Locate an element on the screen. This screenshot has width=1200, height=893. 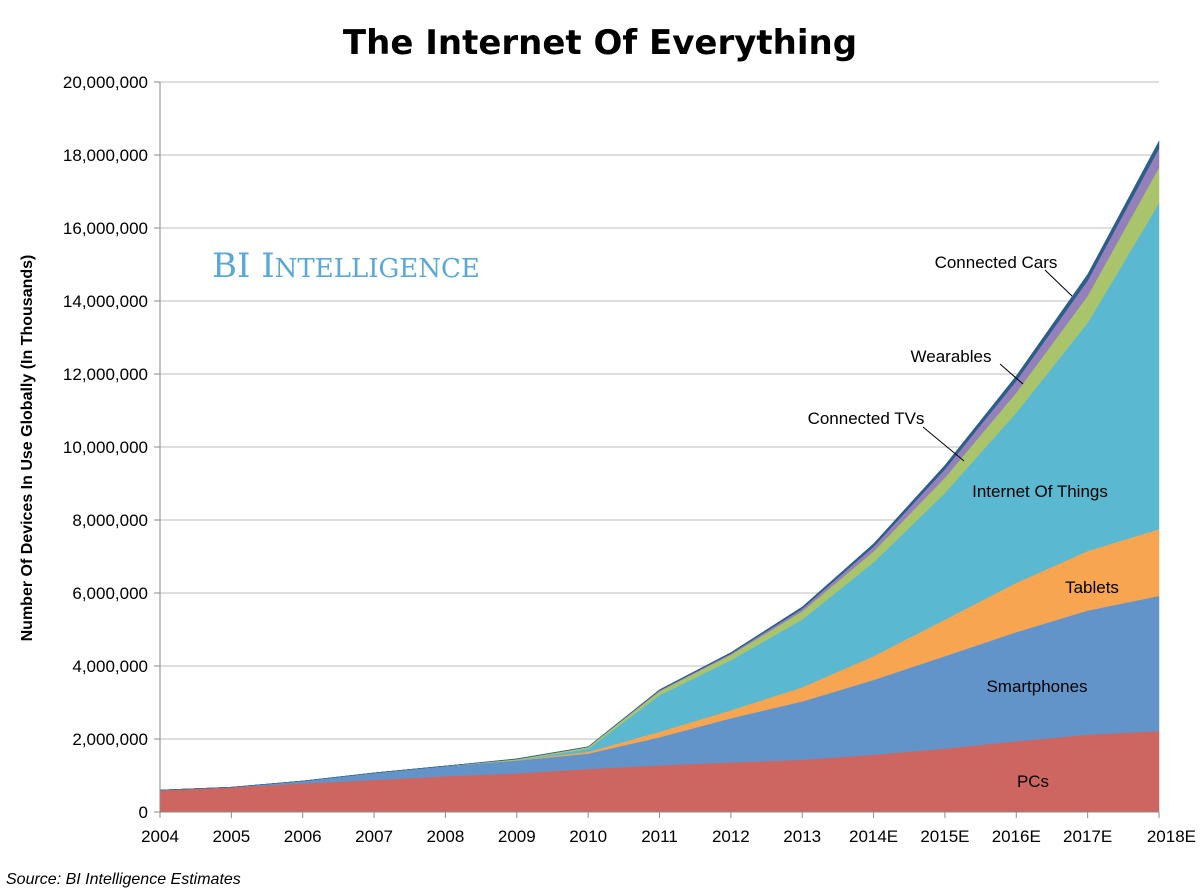
series-label-tablets: Tablets is located at coordinates (1092, 587).